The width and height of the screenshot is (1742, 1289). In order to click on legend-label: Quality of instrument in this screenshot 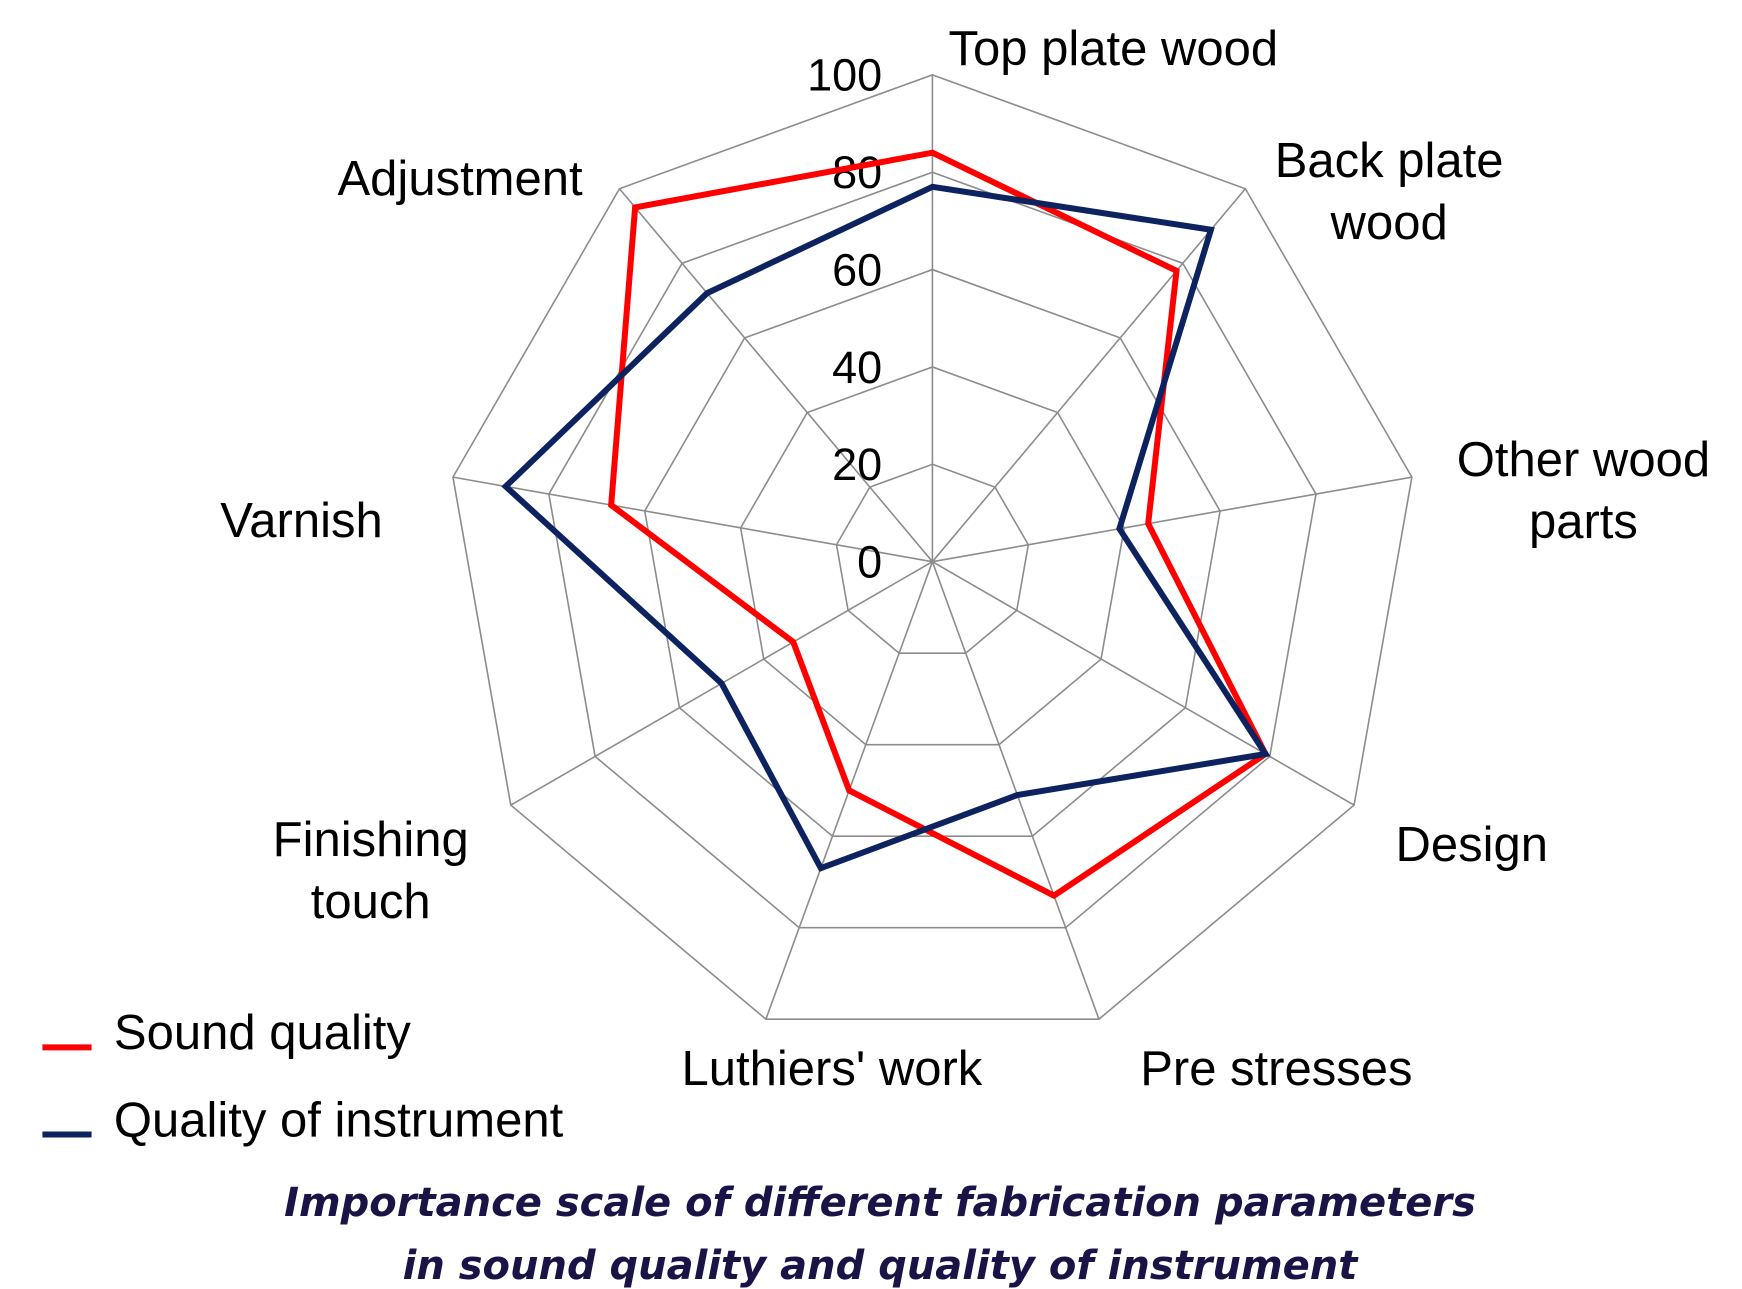, I will do `click(339, 1120)`.